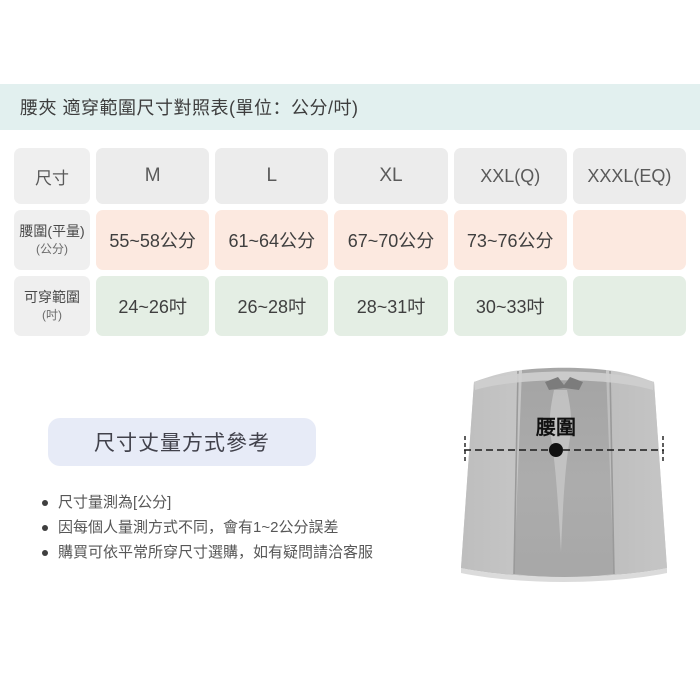 The height and width of the screenshot is (700, 700). I want to click on table-header-cell-xxxl: XXXL(EQ), so click(629, 176).